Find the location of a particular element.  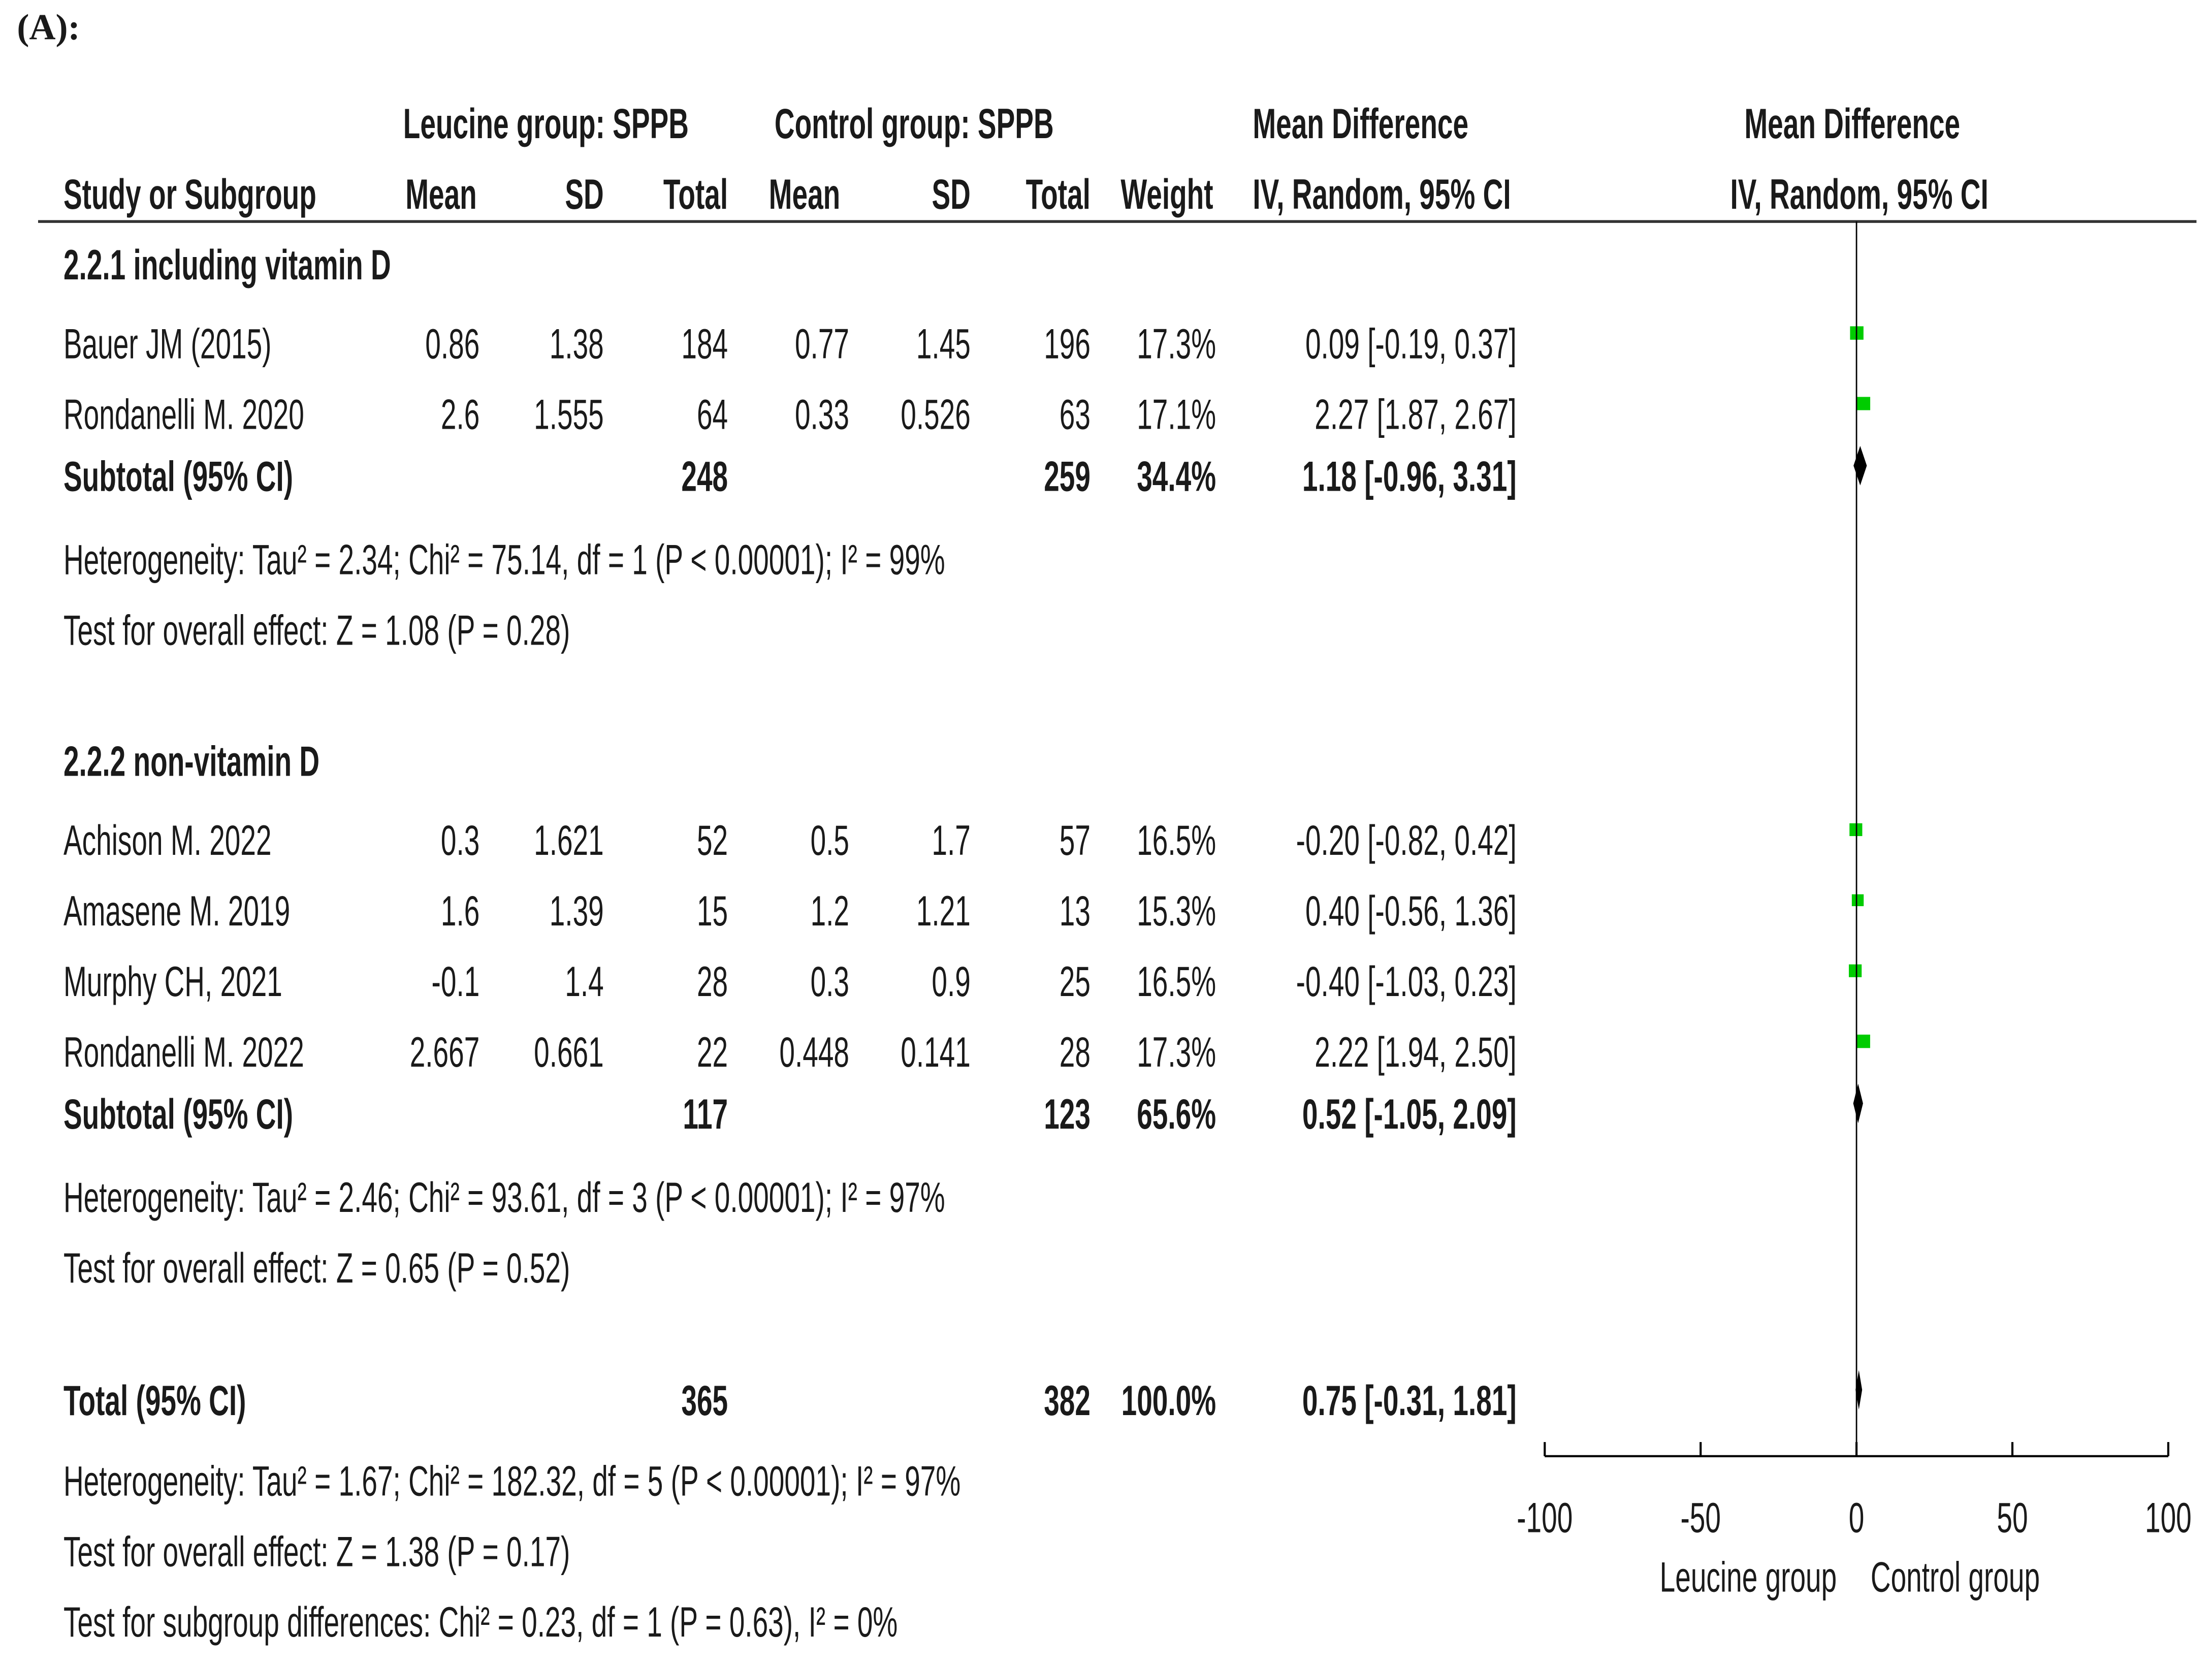

column-header: Weight is located at coordinates (1166, 193).